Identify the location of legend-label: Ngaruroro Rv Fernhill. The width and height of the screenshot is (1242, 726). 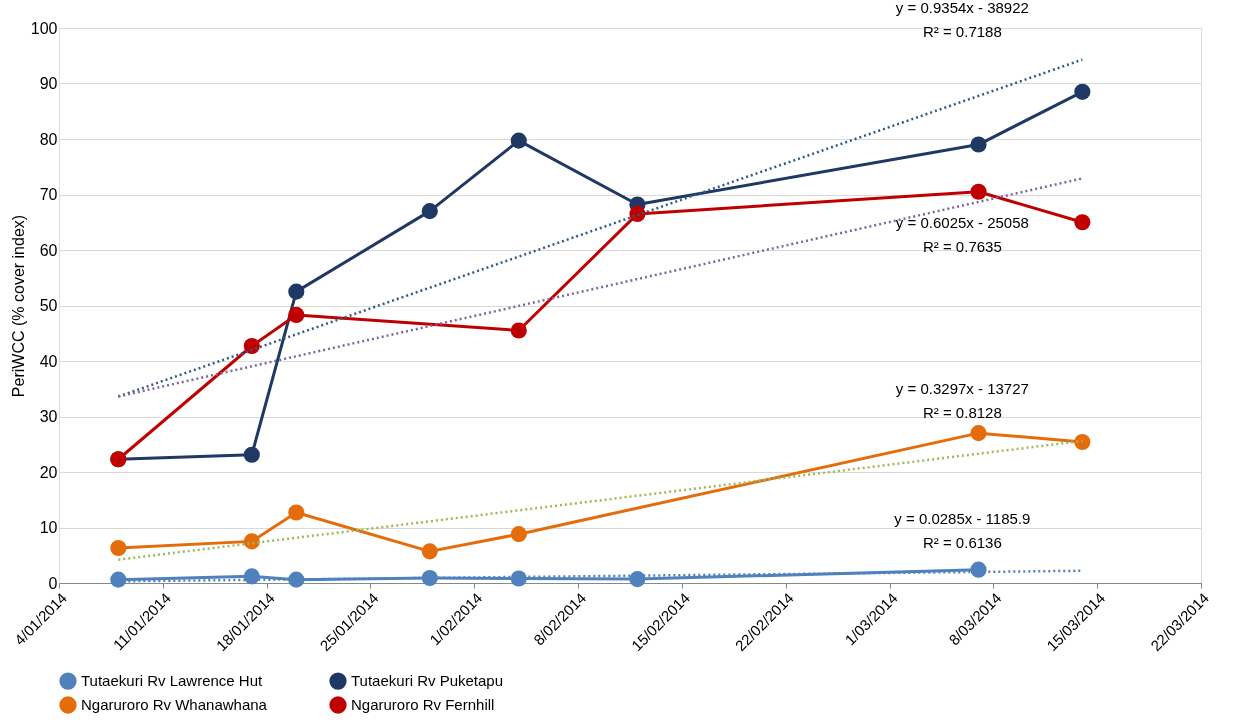
(423, 704).